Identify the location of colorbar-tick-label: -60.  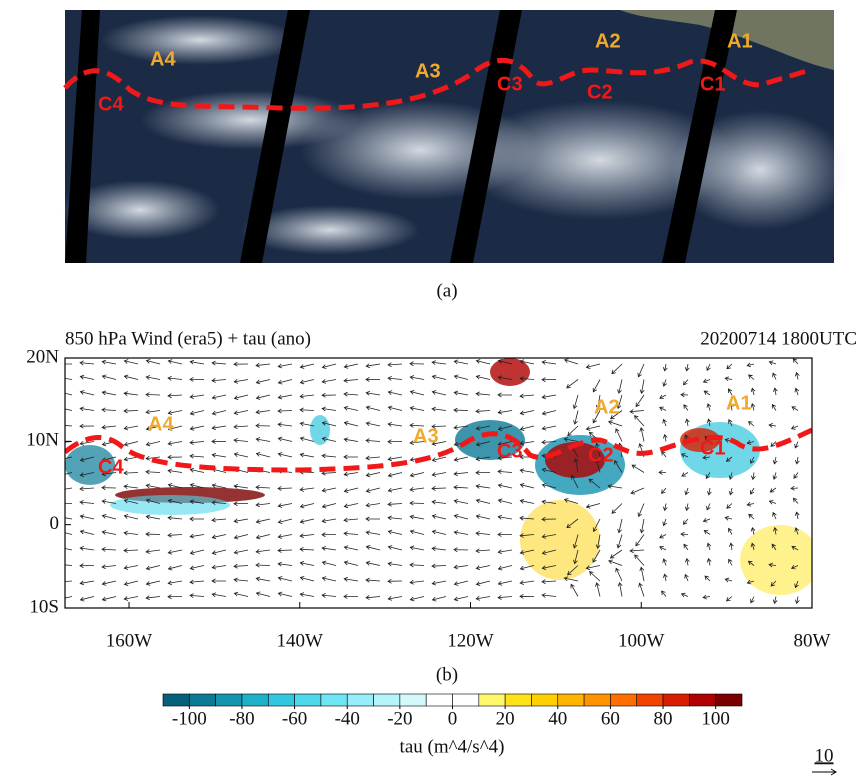
(294, 718).